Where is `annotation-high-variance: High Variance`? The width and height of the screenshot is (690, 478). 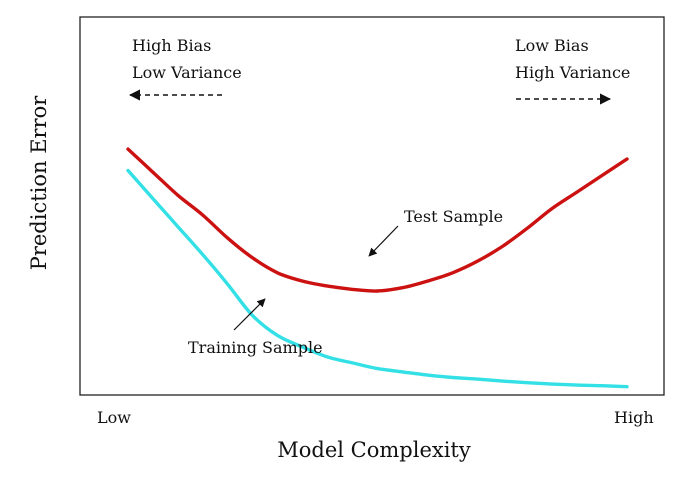 annotation-high-variance: High Variance is located at coordinates (572, 72).